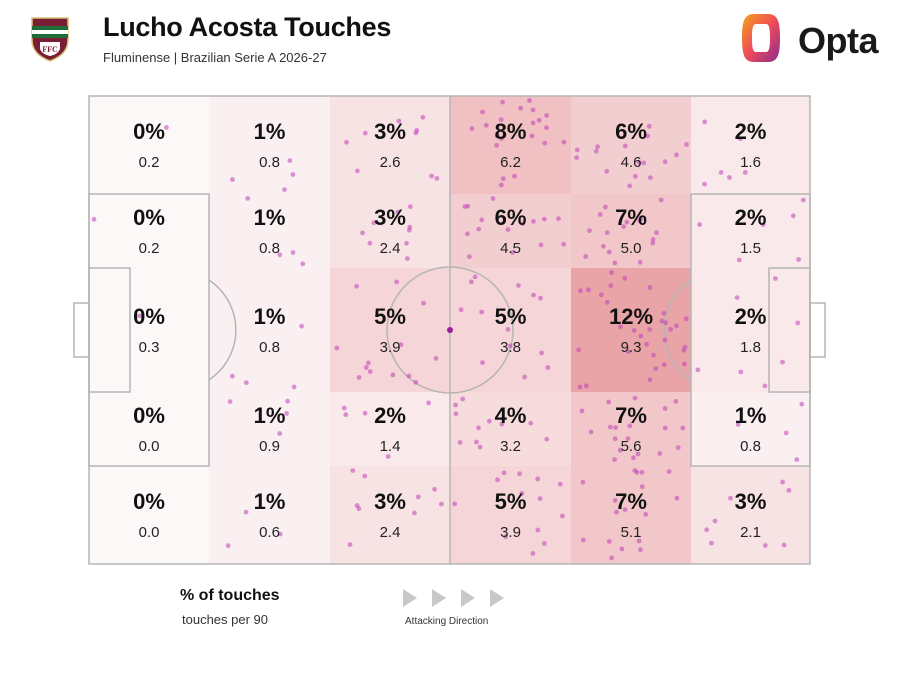 The image size is (900, 675). What do you see at coordinates (750, 429) in the screenshot?
I see `heatmap-zone-r4-c6` at bounding box center [750, 429].